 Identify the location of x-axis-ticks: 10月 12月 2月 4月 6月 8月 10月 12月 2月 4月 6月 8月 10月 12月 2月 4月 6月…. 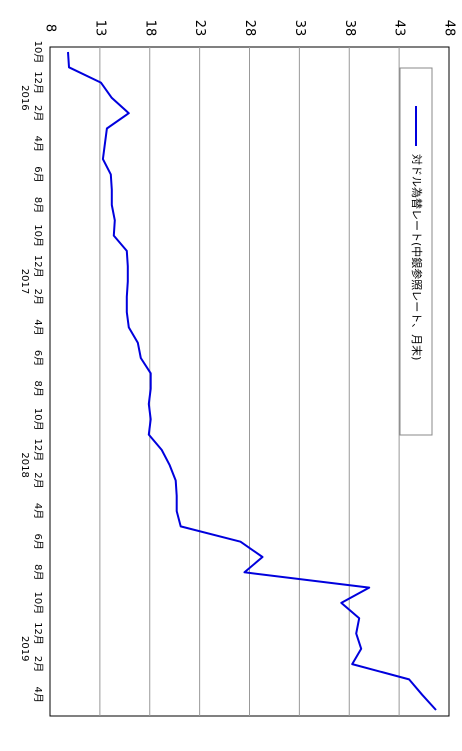
(38, 372).